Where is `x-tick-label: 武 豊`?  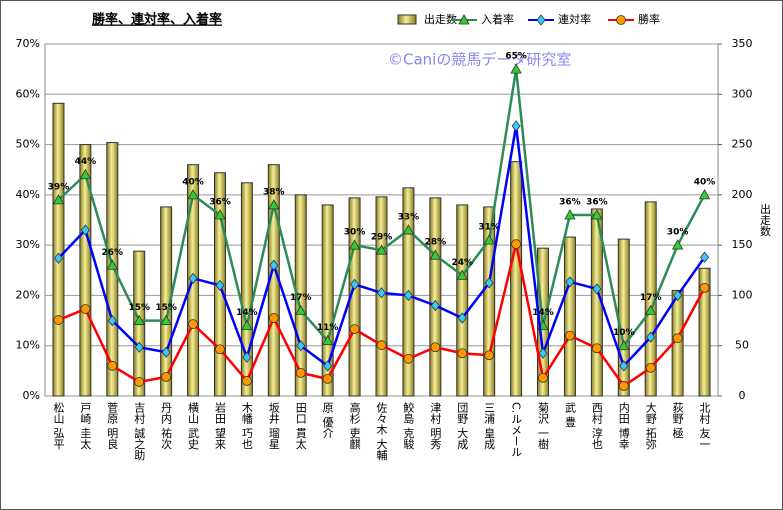
x-tick-label: 武 豊 is located at coordinates (569, 415).